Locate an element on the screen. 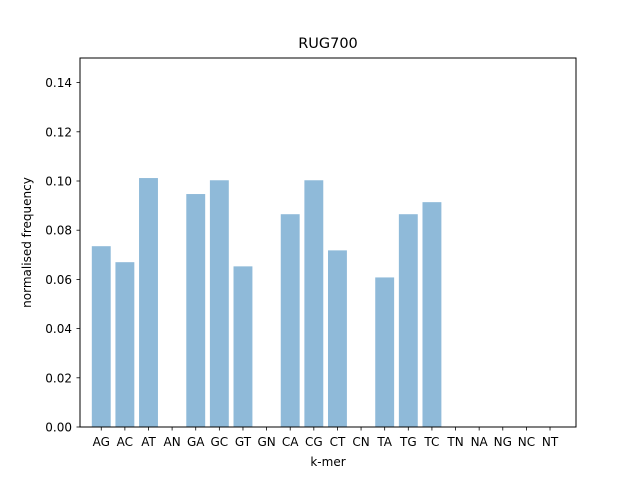 This screenshot has height=480, width=640. bar-ca is located at coordinates (290, 320).